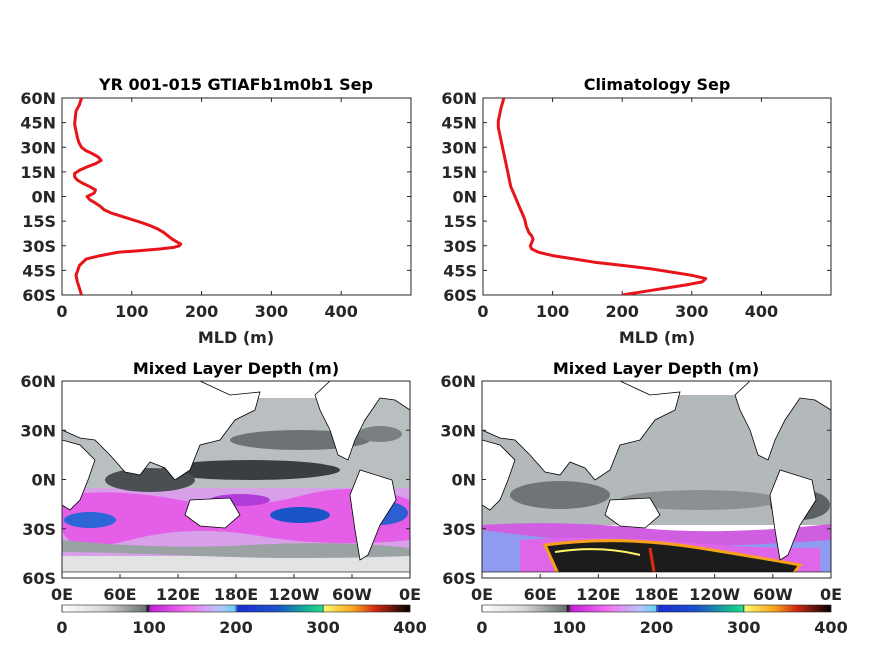  What do you see at coordinates (235, 84) in the screenshot?
I see `chart-title: YR 001-015 GTIAFb1m0b1 Sep` at bounding box center [235, 84].